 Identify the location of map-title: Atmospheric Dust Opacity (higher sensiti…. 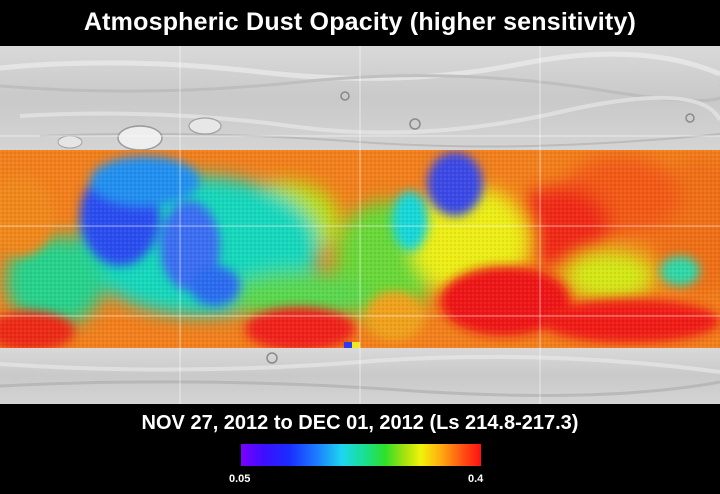
(360, 22).